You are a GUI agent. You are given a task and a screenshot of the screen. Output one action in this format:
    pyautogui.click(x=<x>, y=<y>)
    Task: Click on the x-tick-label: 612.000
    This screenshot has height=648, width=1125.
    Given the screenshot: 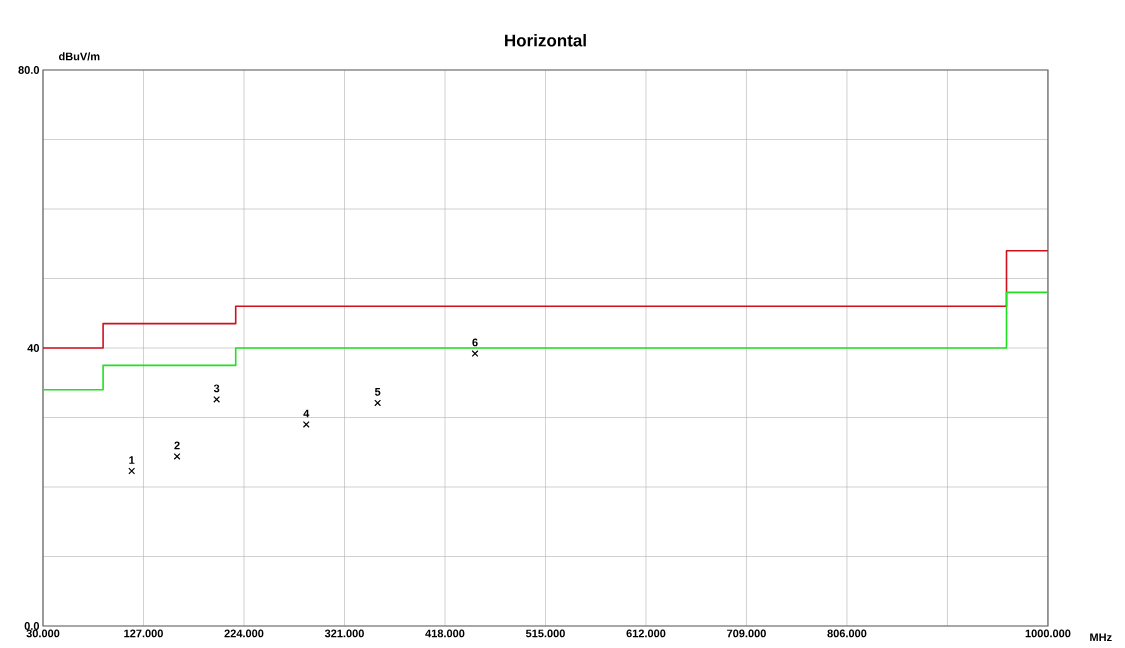 What is the action you would take?
    pyautogui.click(x=646, y=633)
    